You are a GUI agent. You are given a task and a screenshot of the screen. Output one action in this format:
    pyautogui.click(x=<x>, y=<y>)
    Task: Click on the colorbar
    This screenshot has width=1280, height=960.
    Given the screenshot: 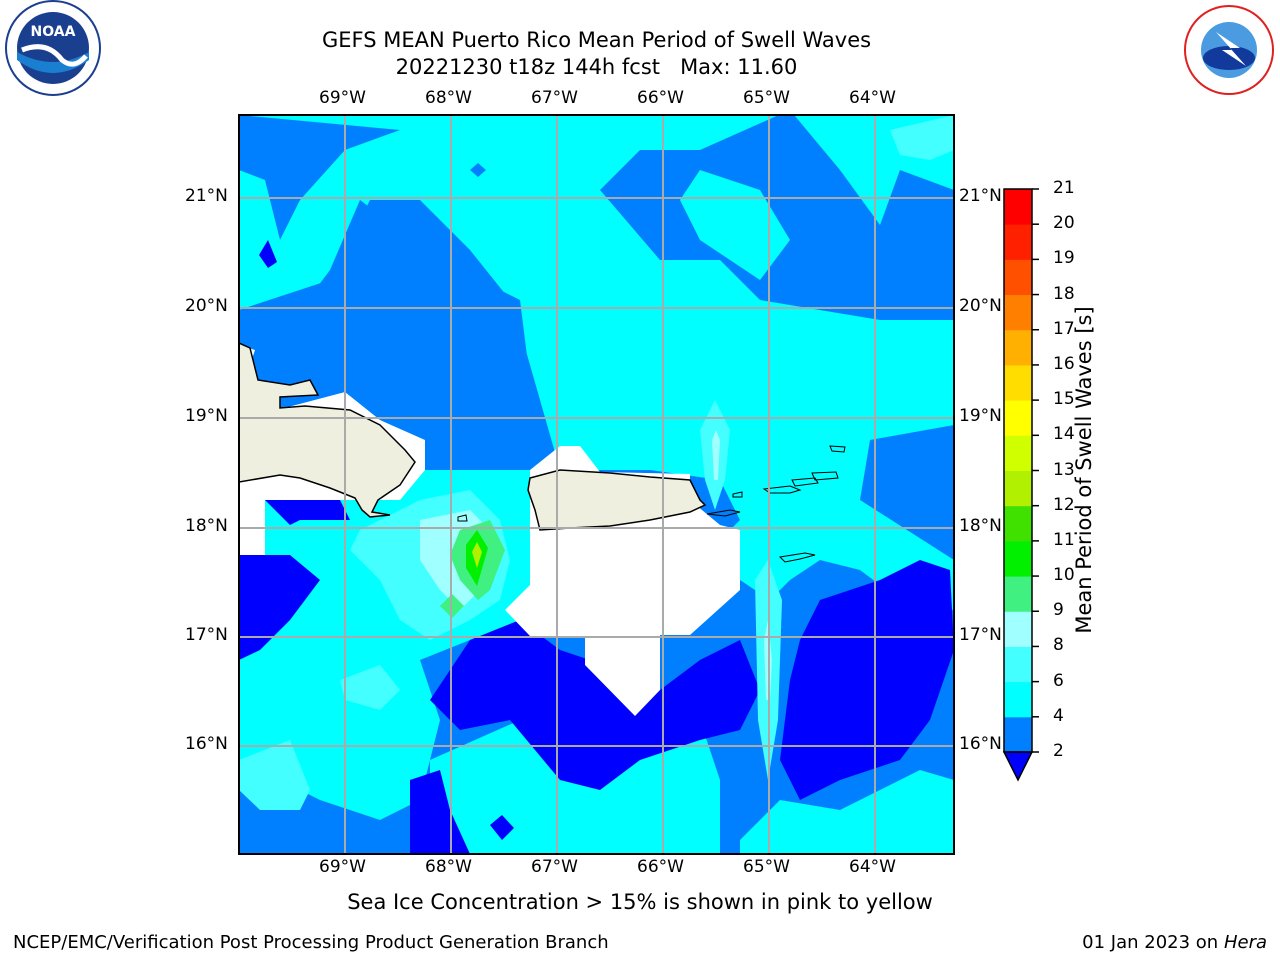 What is the action you would take?
    pyautogui.click(x=1020, y=485)
    